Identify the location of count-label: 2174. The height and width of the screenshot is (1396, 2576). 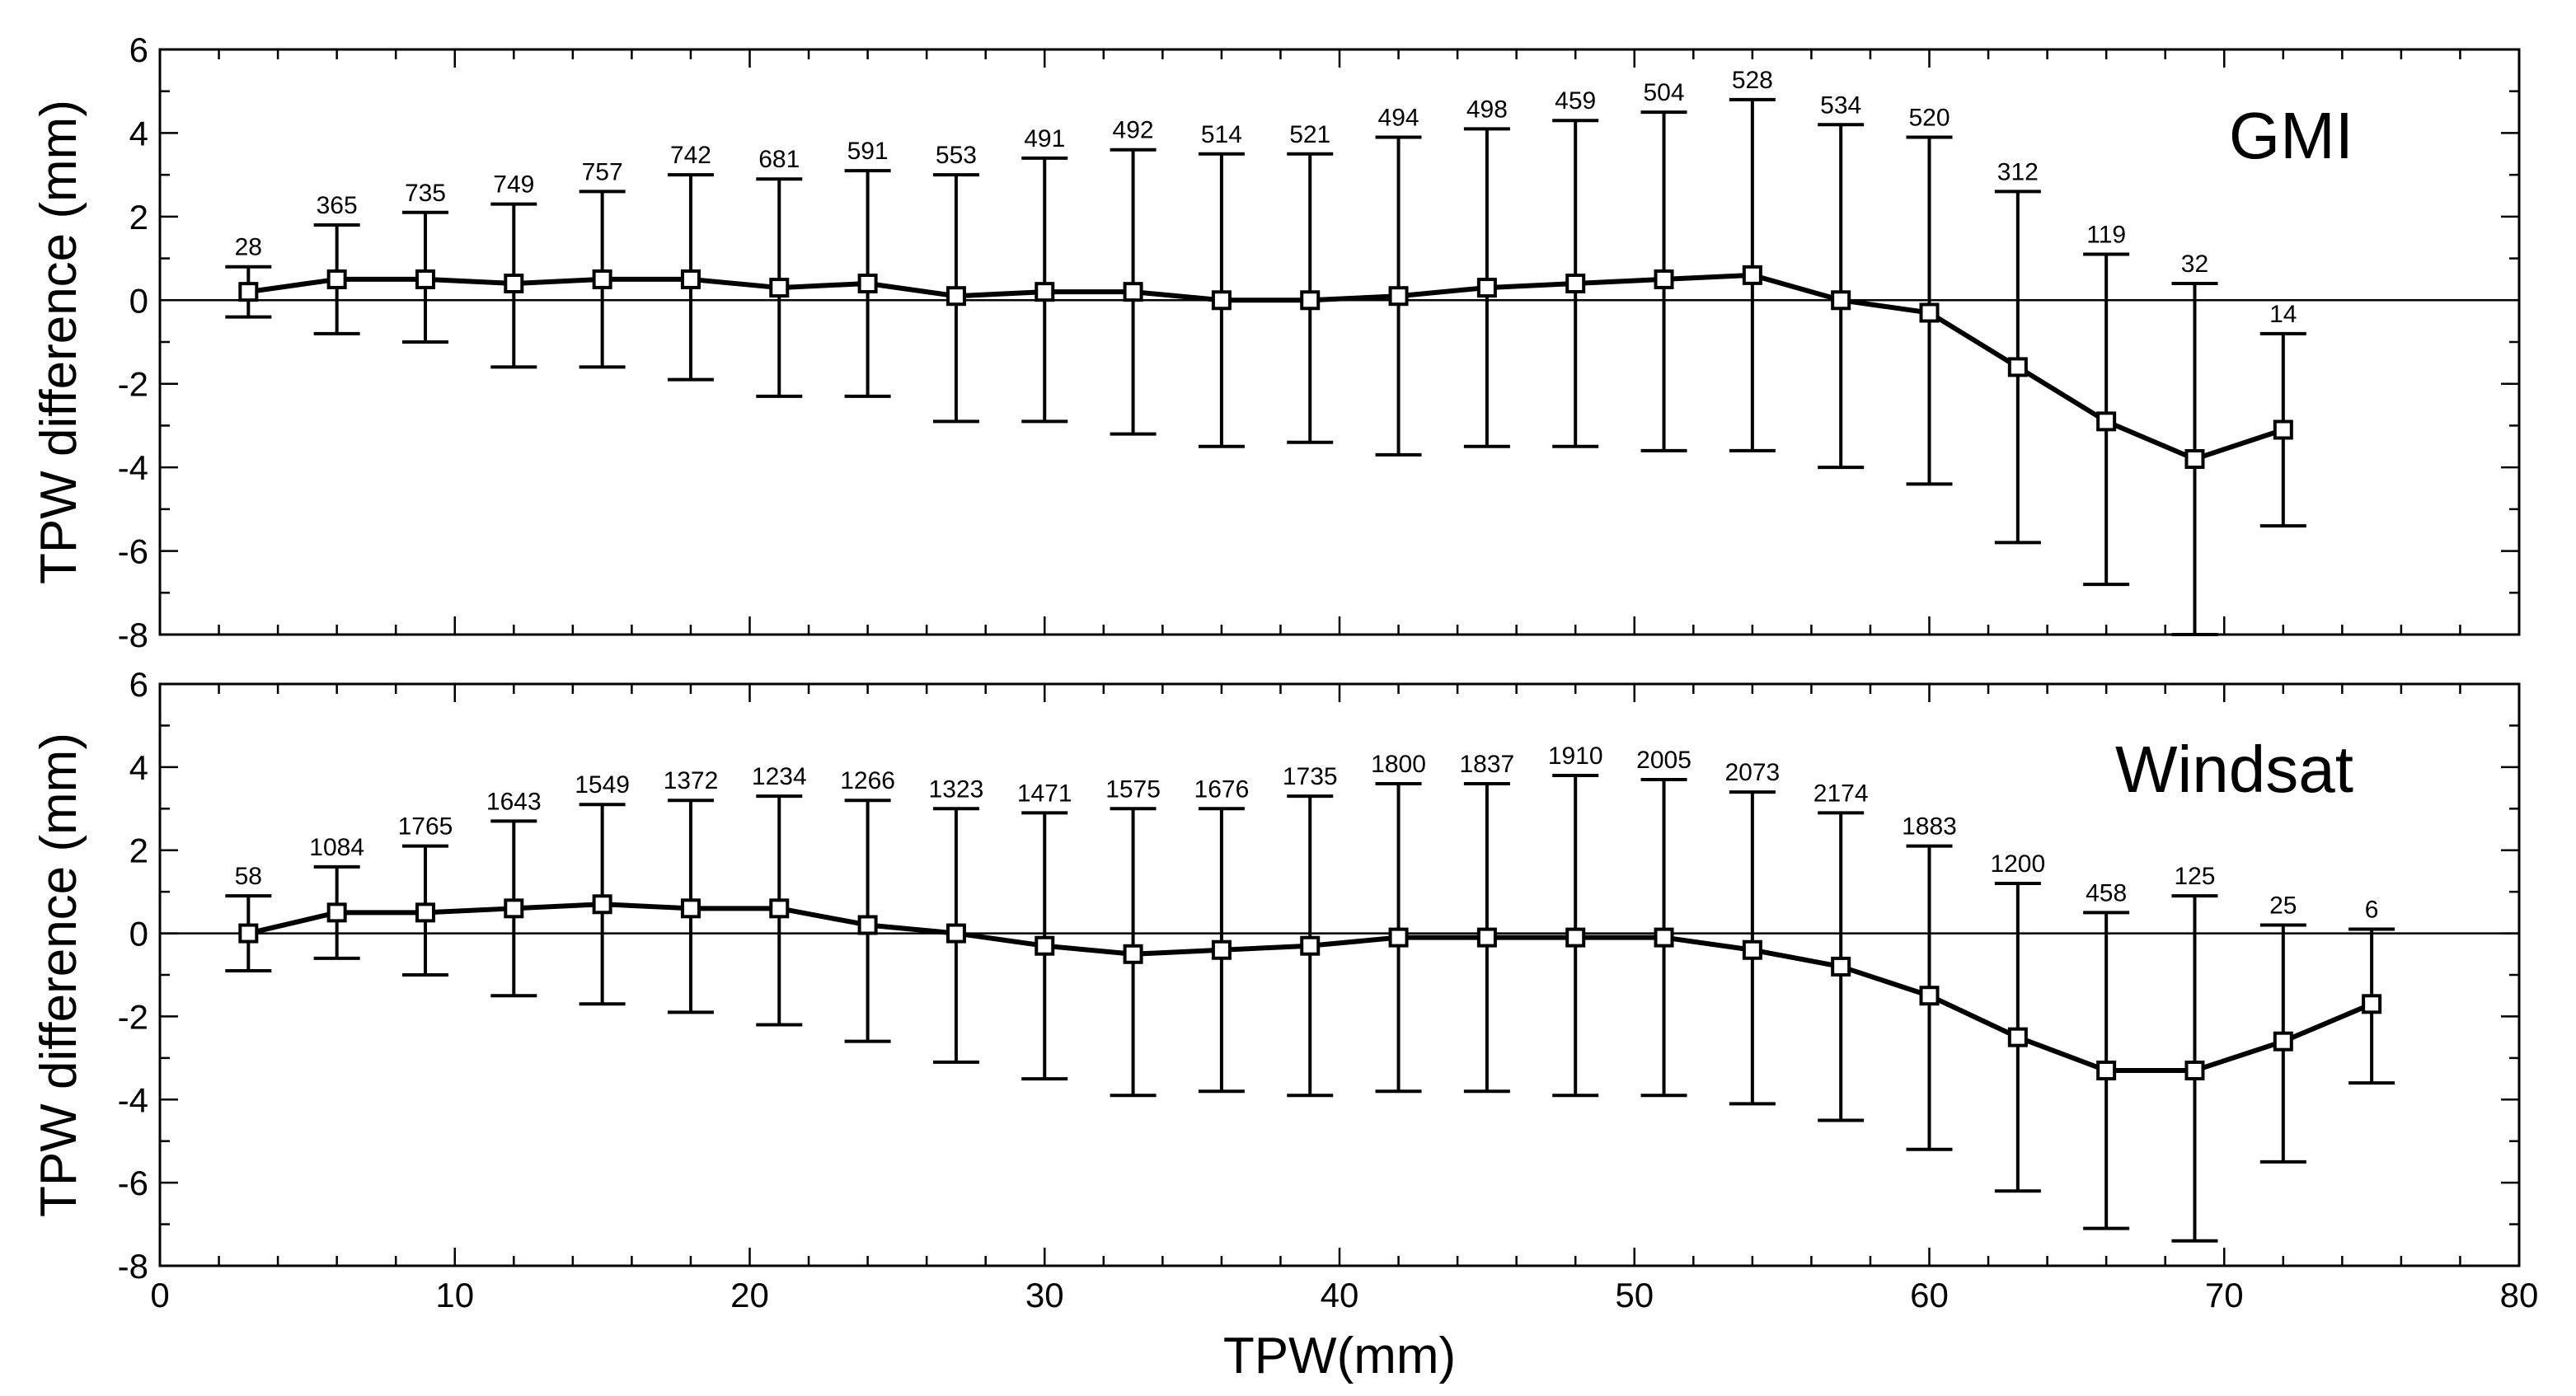
(1842, 793).